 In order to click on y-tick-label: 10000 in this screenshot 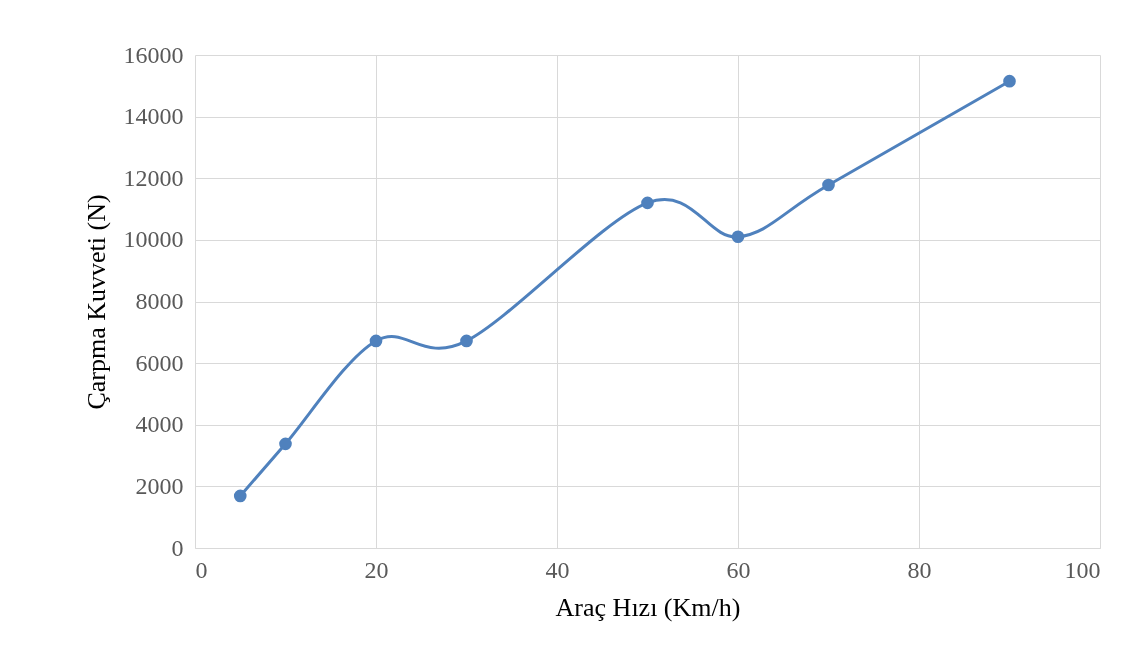, I will do `click(153, 239)`.